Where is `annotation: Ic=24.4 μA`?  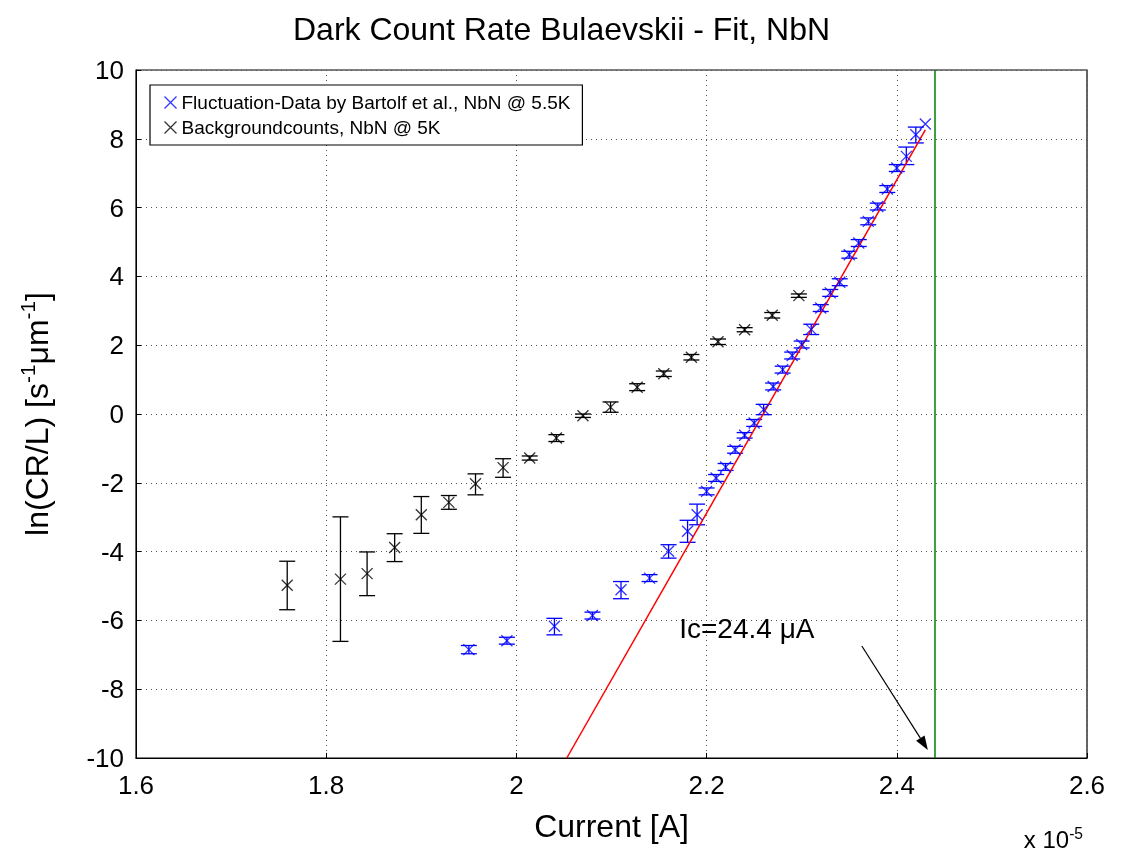
annotation: Ic=24.4 μA is located at coordinates (747, 628).